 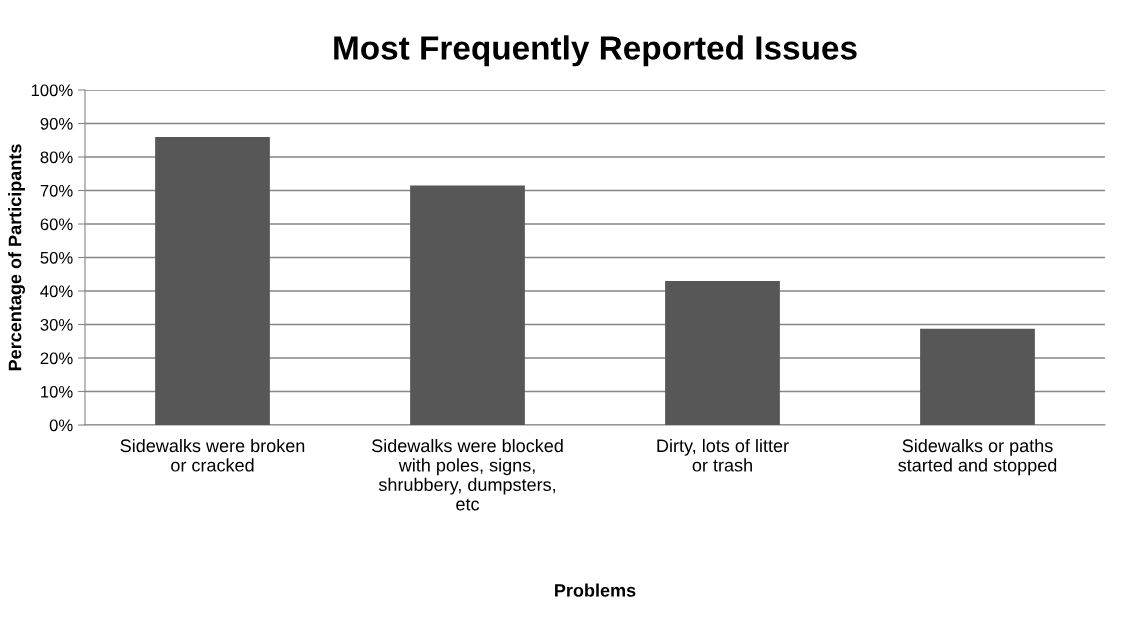 What do you see at coordinates (56, 291) in the screenshot?
I see `y-tick-label: 40%` at bounding box center [56, 291].